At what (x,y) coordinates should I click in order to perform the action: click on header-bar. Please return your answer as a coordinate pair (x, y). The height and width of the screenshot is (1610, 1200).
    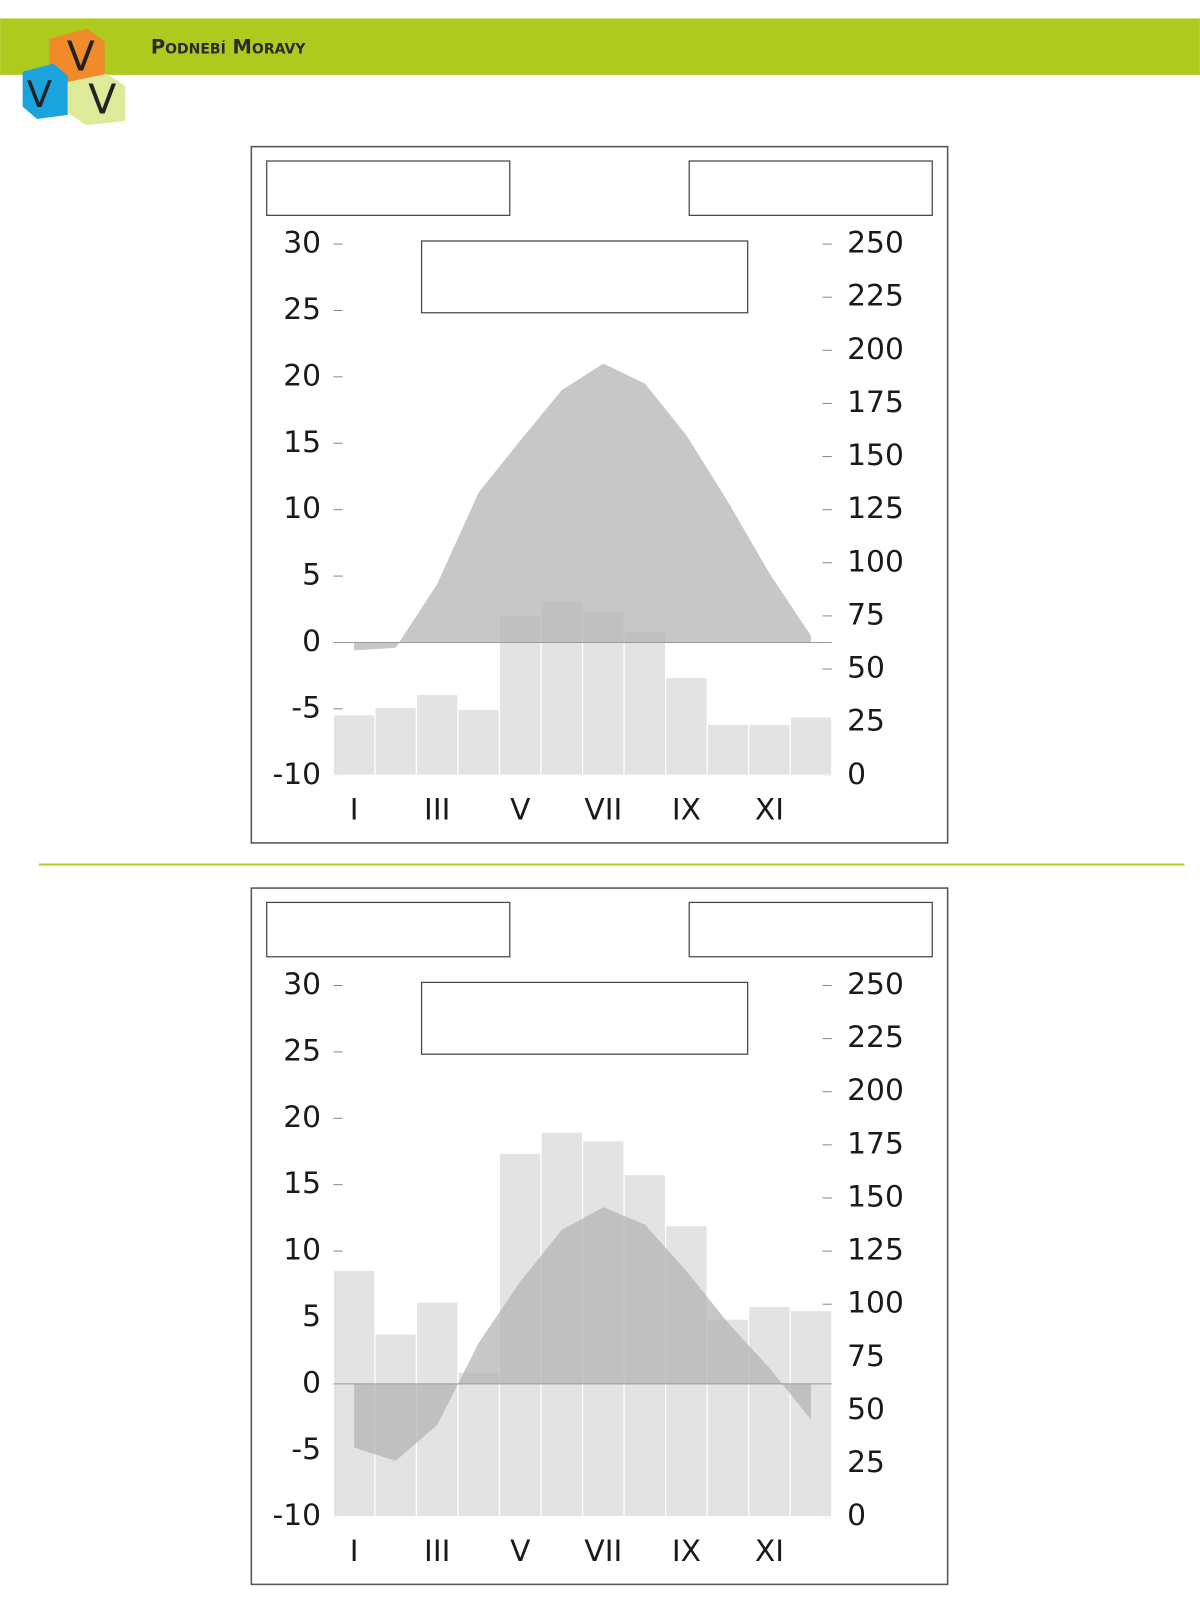
    Looking at the image, I should click on (600, 46).